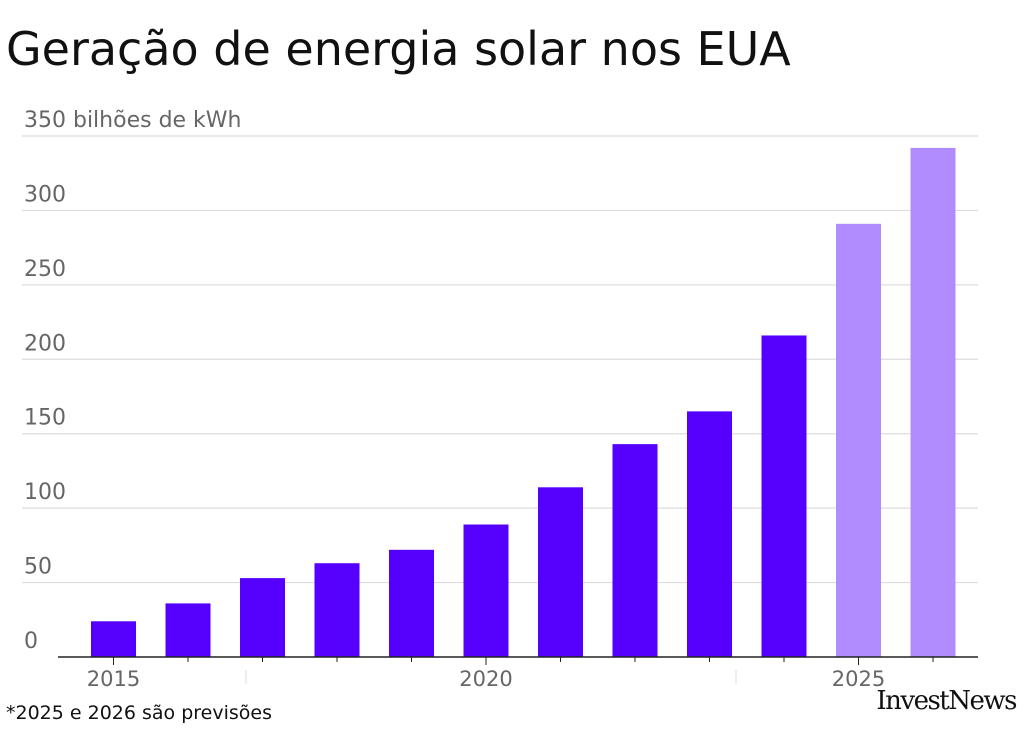 Image resolution: width=1024 pixels, height=743 pixels. What do you see at coordinates (113, 639) in the screenshot?
I see `bar-2015` at bounding box center [113, 639].